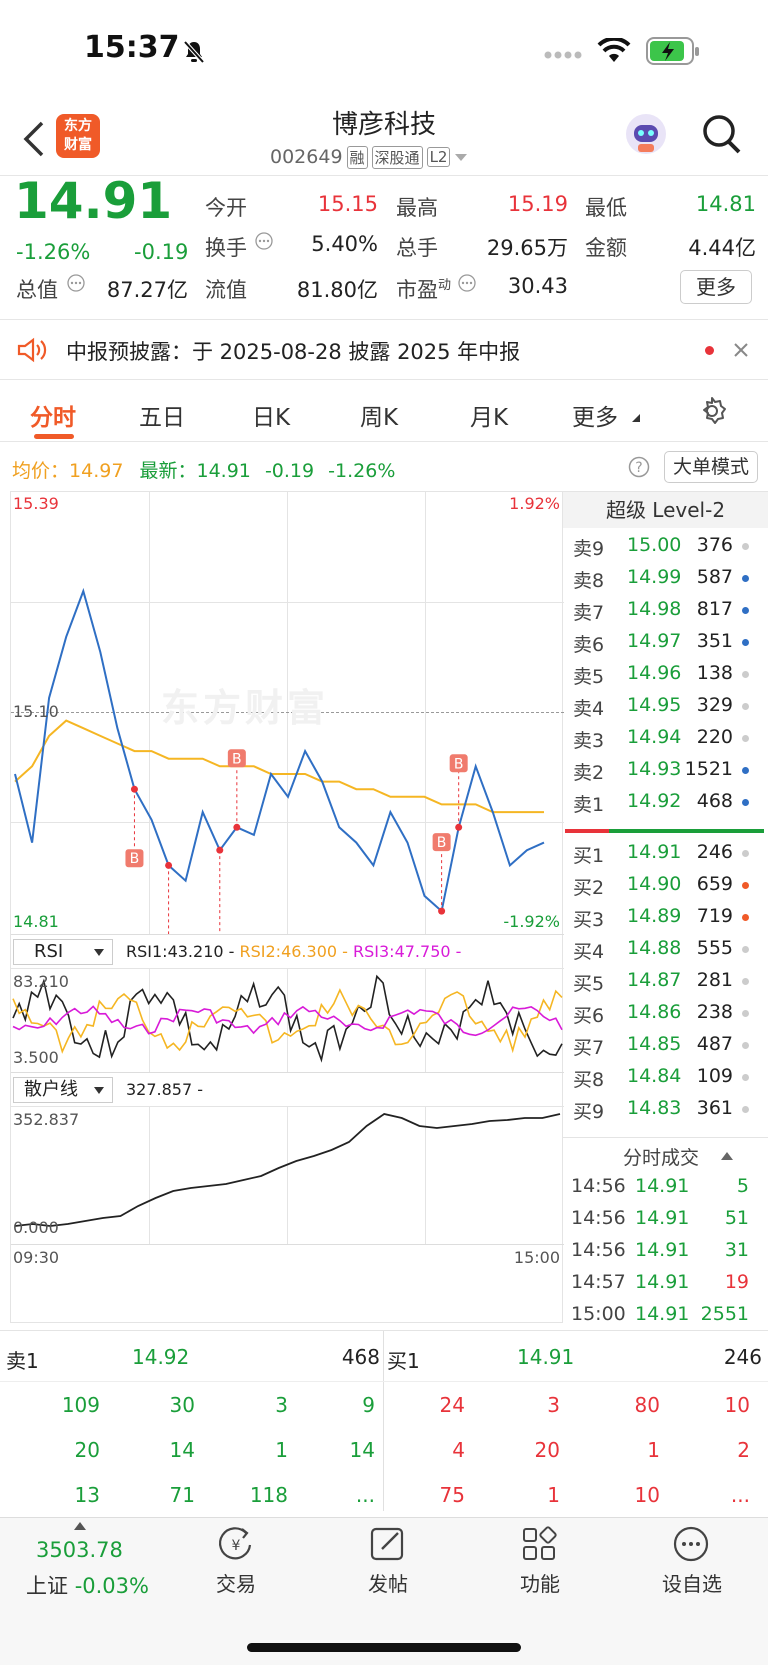 This screenshot has width=768, height=1665. What do you see at coordinates (306, 157) in the screenshot?
I see `stock-code: 002649` at bounding box center [306, 157].